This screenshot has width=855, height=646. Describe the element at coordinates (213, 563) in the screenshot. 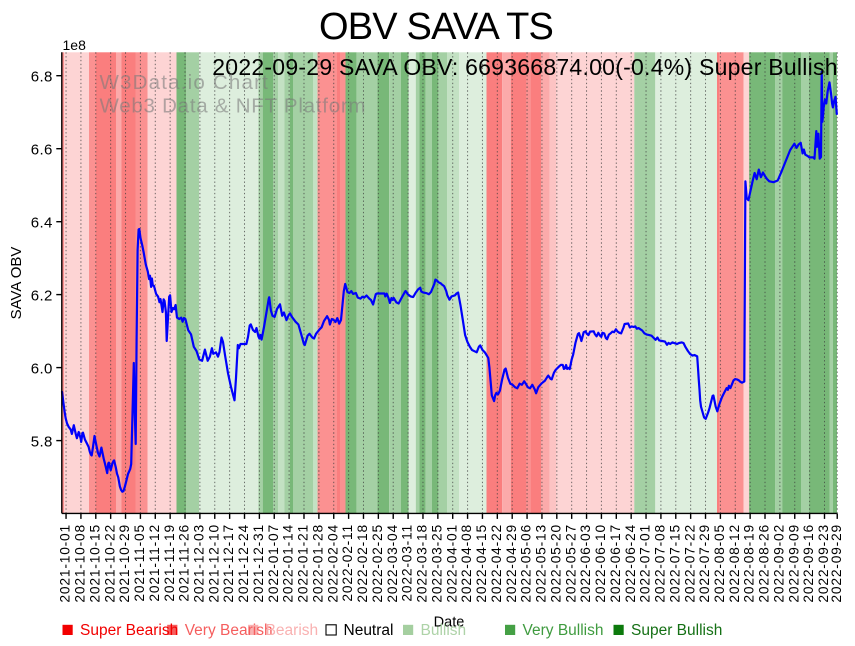

I see `svg-text: 2021-12-10` at that location.